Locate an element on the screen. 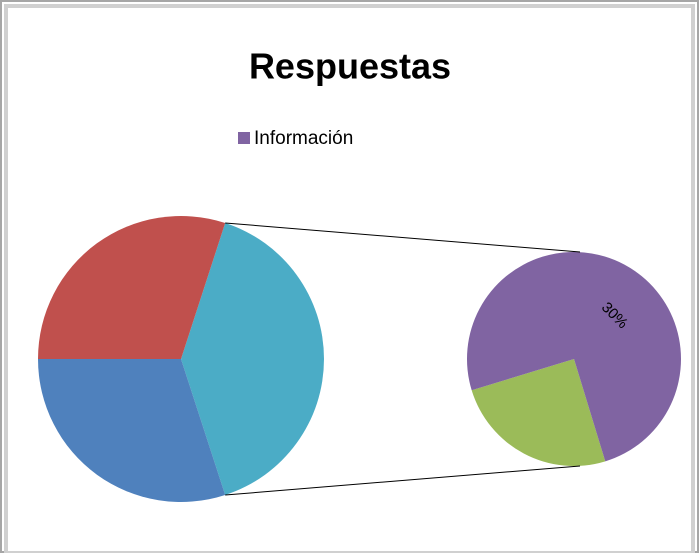  legend: Información is located at coordinates (295, 138).